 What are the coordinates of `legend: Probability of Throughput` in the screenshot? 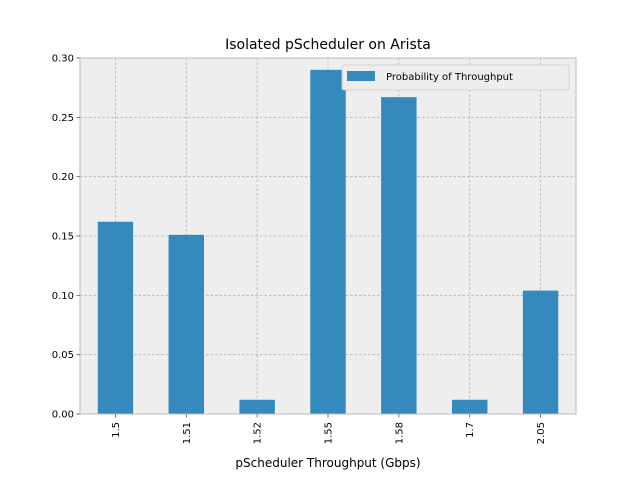 It's located at (455, 77).